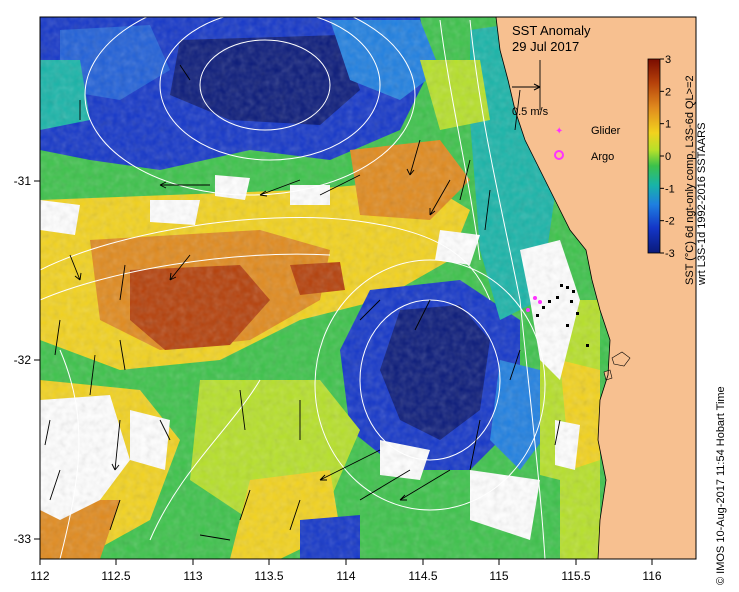 Image resolution: width=739 pixels, height=592 pixels. What do you see at coordinates (551, 30) in the screenshot?
I see `map-title: SST Anomaly` at bounding box center [551, 30].